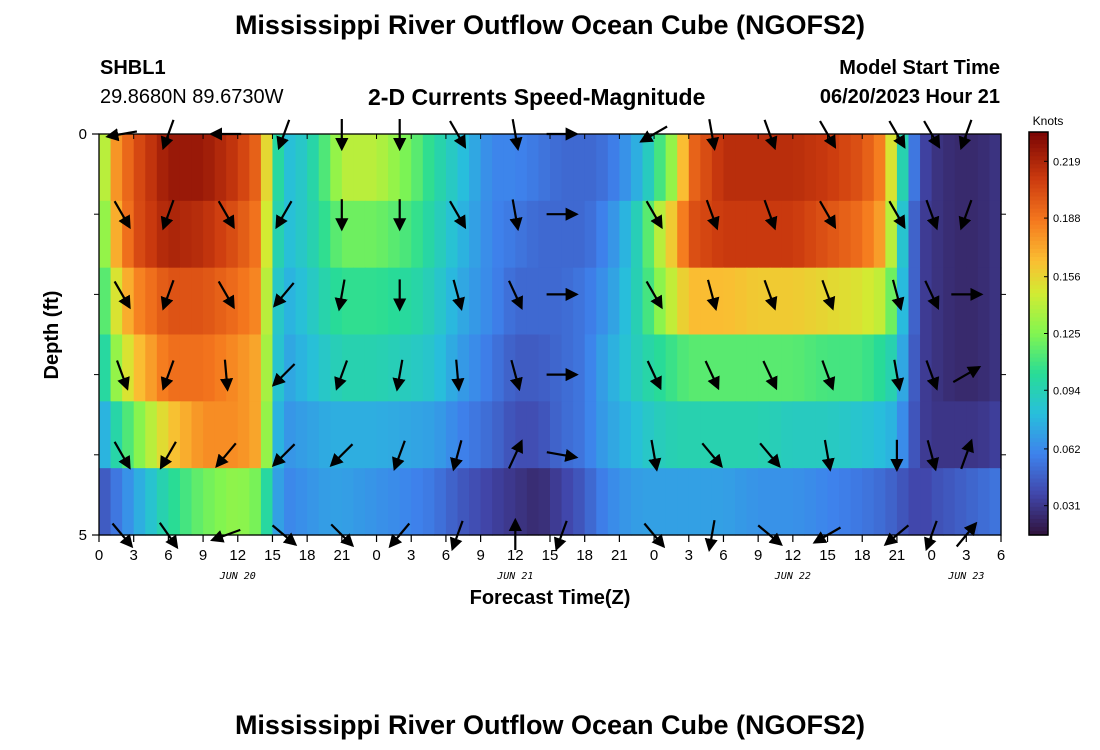  Describe the element at coordinates (515, 555) in the screenshot. I see `x-tick-label: 12` at that location.